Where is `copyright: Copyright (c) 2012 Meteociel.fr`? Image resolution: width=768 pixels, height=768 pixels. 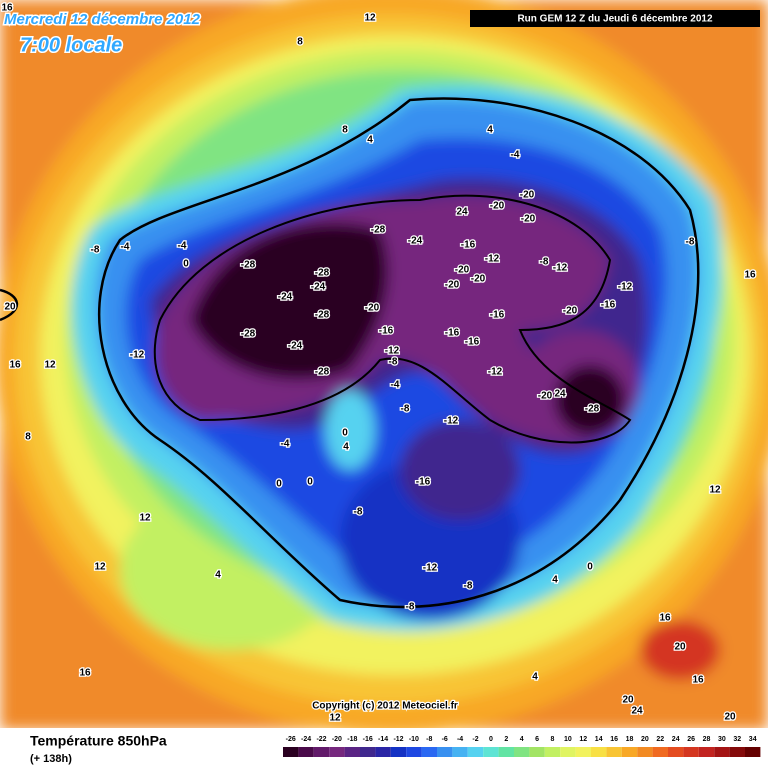 copyright: Copyright (c) 2012 Meteociel.fr is located at coordinates (385, 706).